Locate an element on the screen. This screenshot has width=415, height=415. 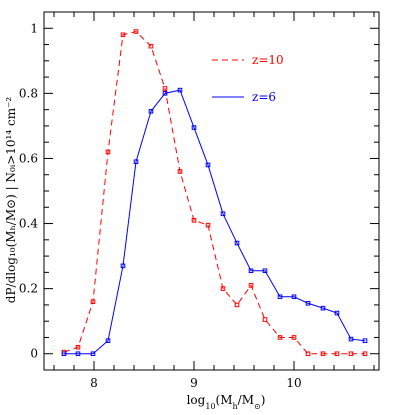
x-label-part: log is located at coordinates (196, 400).